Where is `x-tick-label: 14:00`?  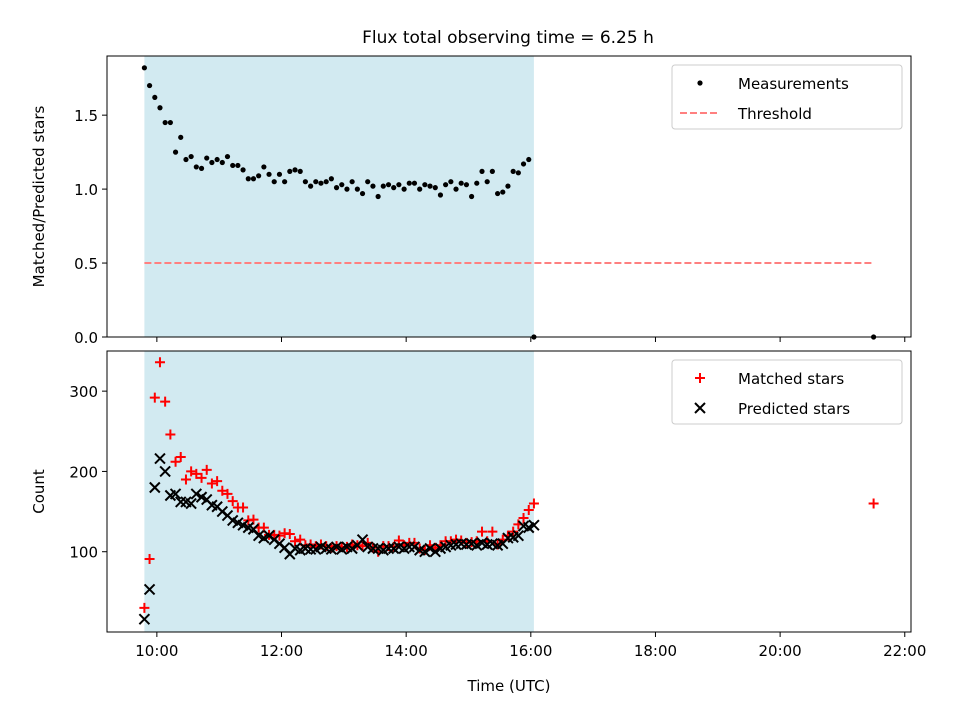 x-tick-label: 14:00 is located at coordinates (406, 651).